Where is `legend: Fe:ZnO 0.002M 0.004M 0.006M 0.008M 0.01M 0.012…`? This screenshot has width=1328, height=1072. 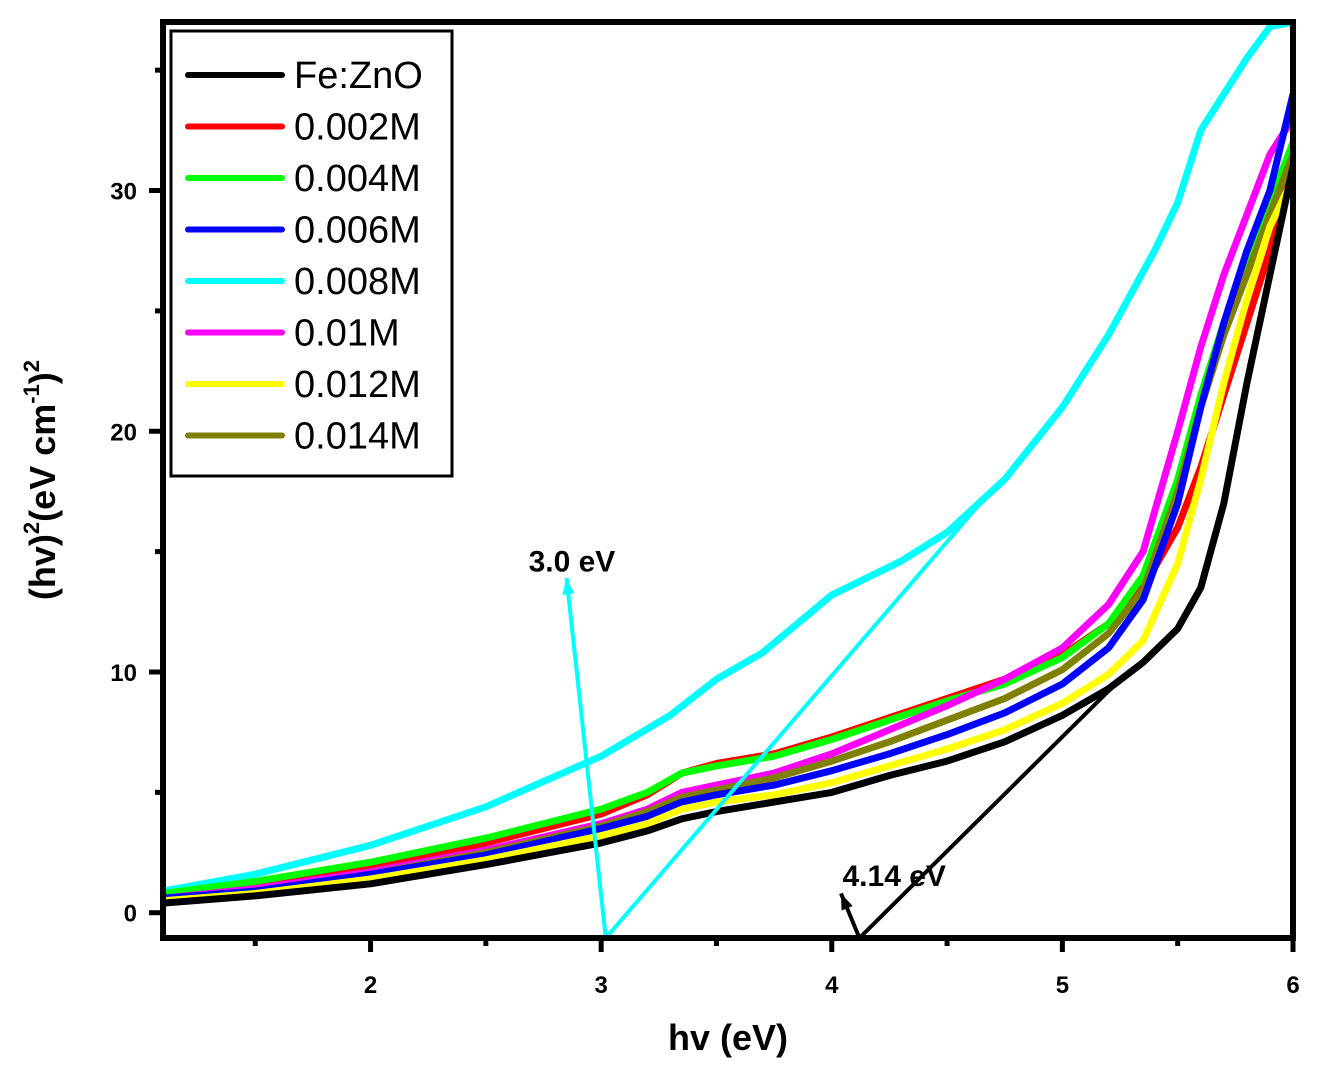 legend: Fe:ZnO 0.002M 0.004M 0.006M 0.008M 0.01M 0.012… is located at coordinates (311, 253).